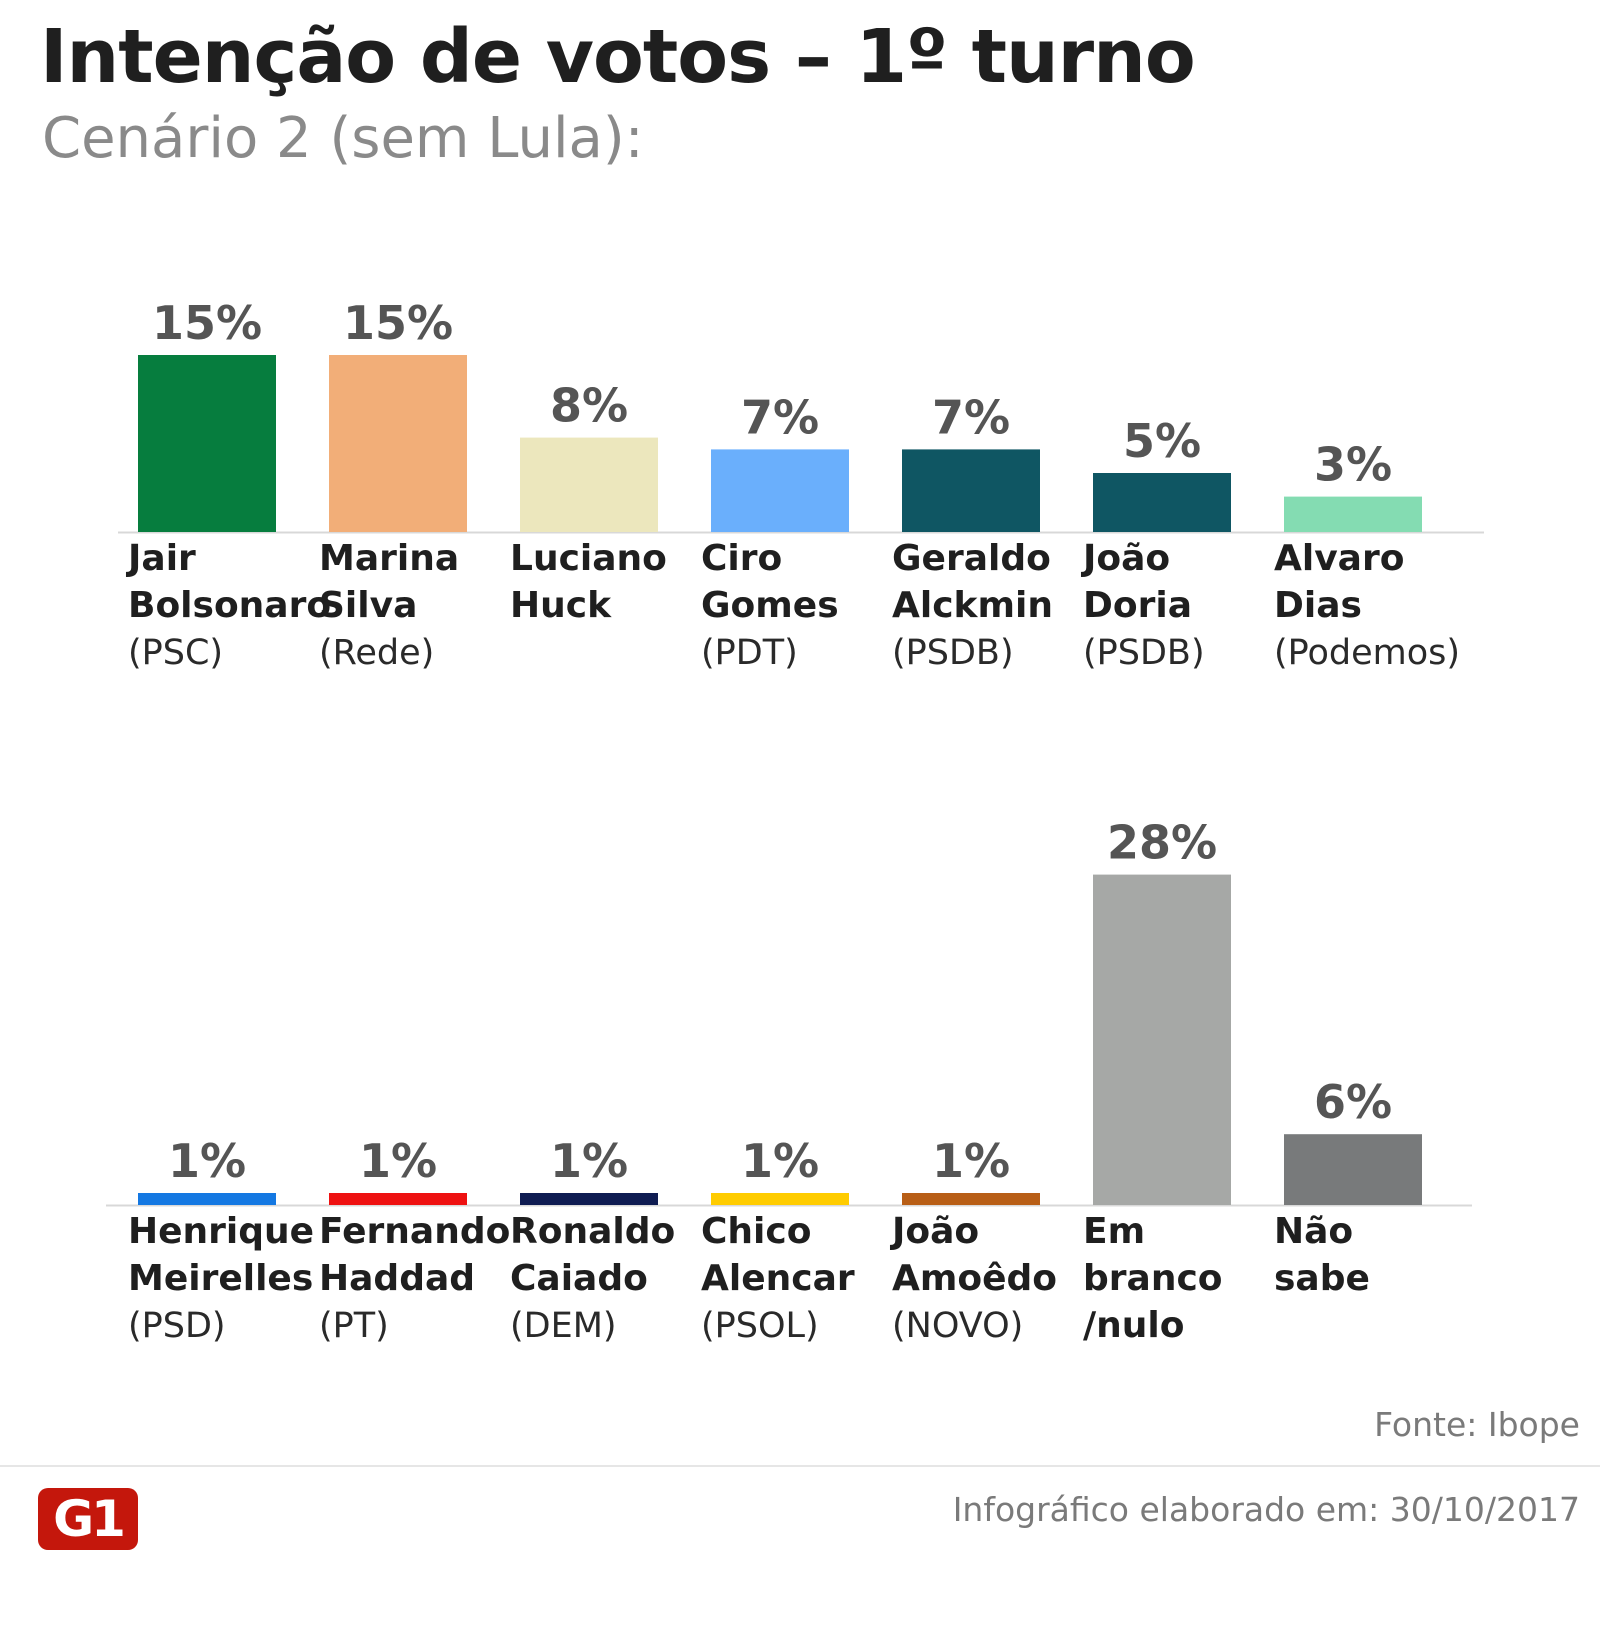 Image resolution: width=1600 pixels, height=1630 pixels. What do you see at coordinates (618, 57) in the screenshot?
I see `chart-title: Intenção de votos – 1º turno` at bounding box center [618, 57].